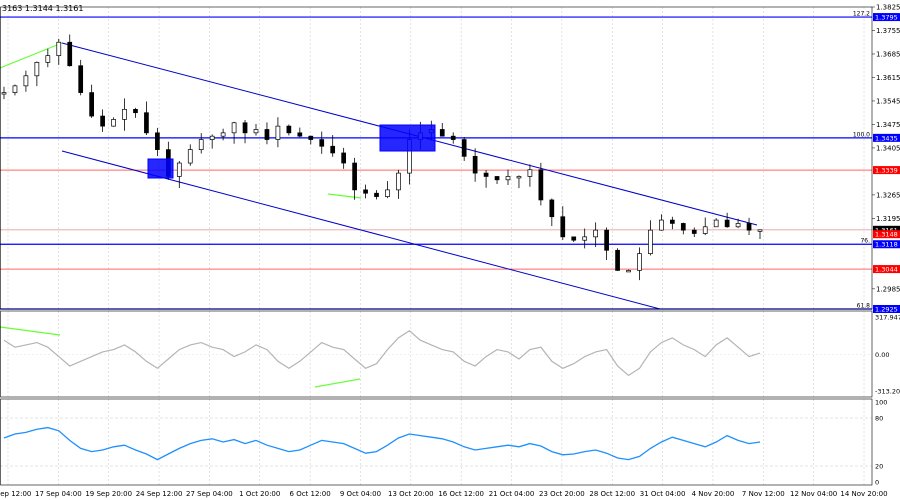  Describe the element at coordinates (888, 101) in the screenshot. I see `y-tick-label: 1.3545` at that location.